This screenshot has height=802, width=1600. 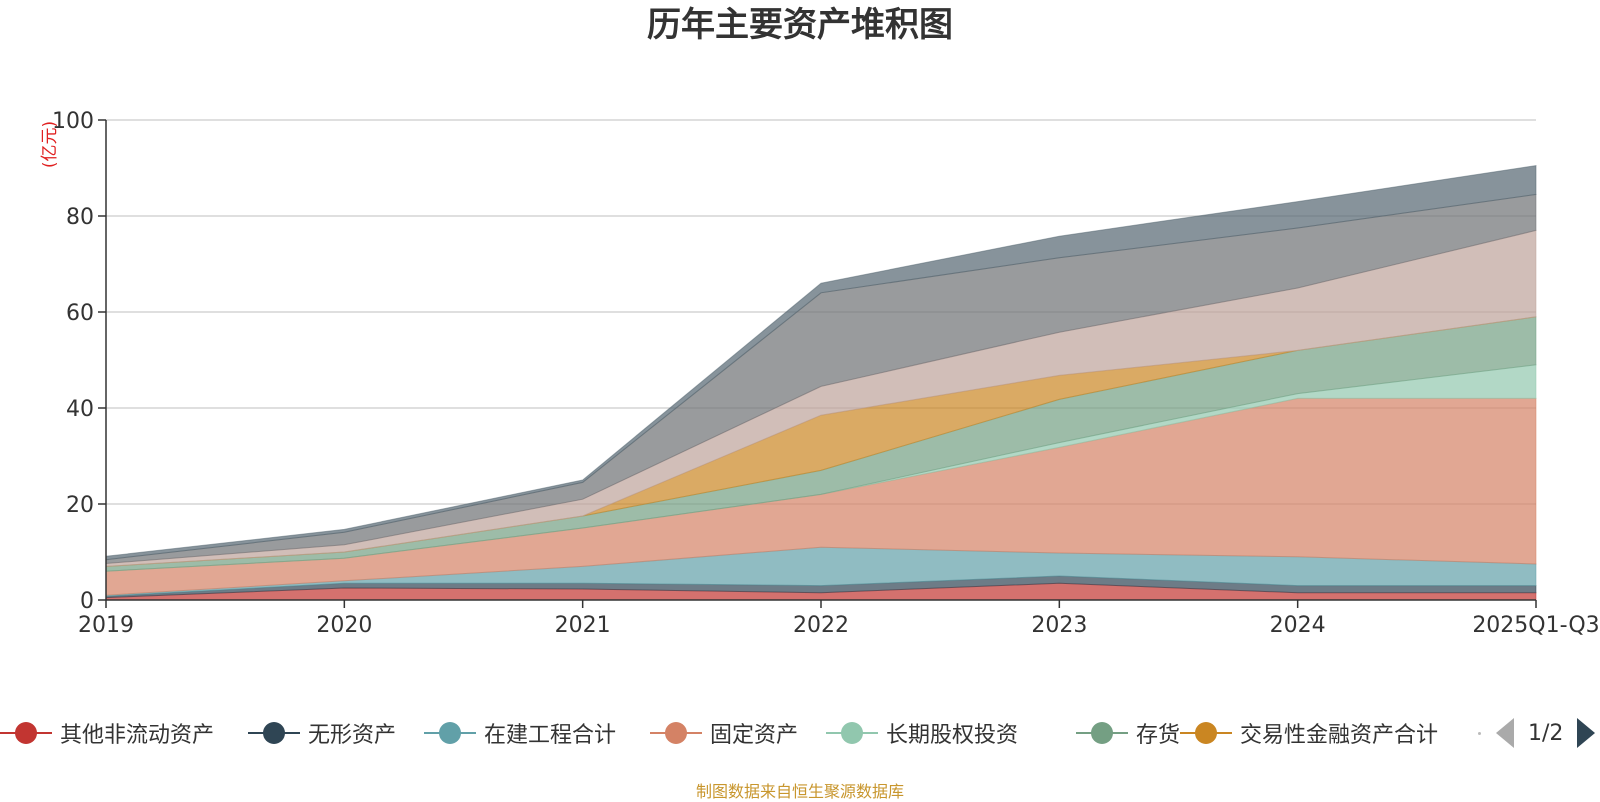 What do you see at coordinates (80, 217) in the screenshot?
I see `y-tick-label: 80` at bounding box center [80, 217].